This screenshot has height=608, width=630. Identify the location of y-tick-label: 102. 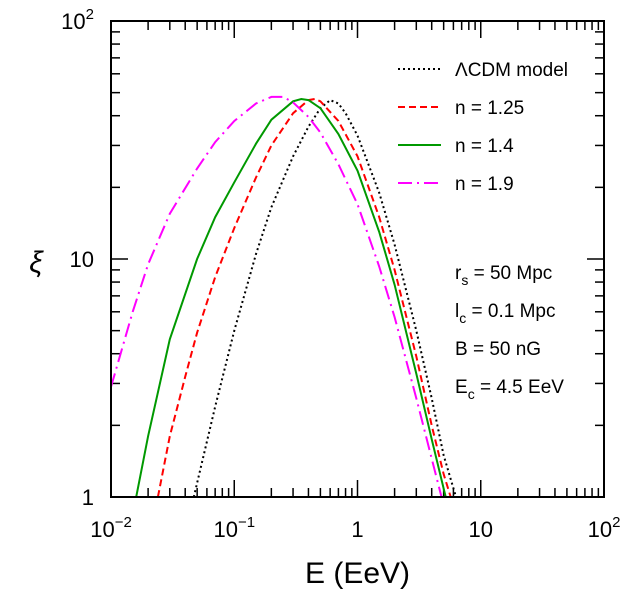
(77, 20).